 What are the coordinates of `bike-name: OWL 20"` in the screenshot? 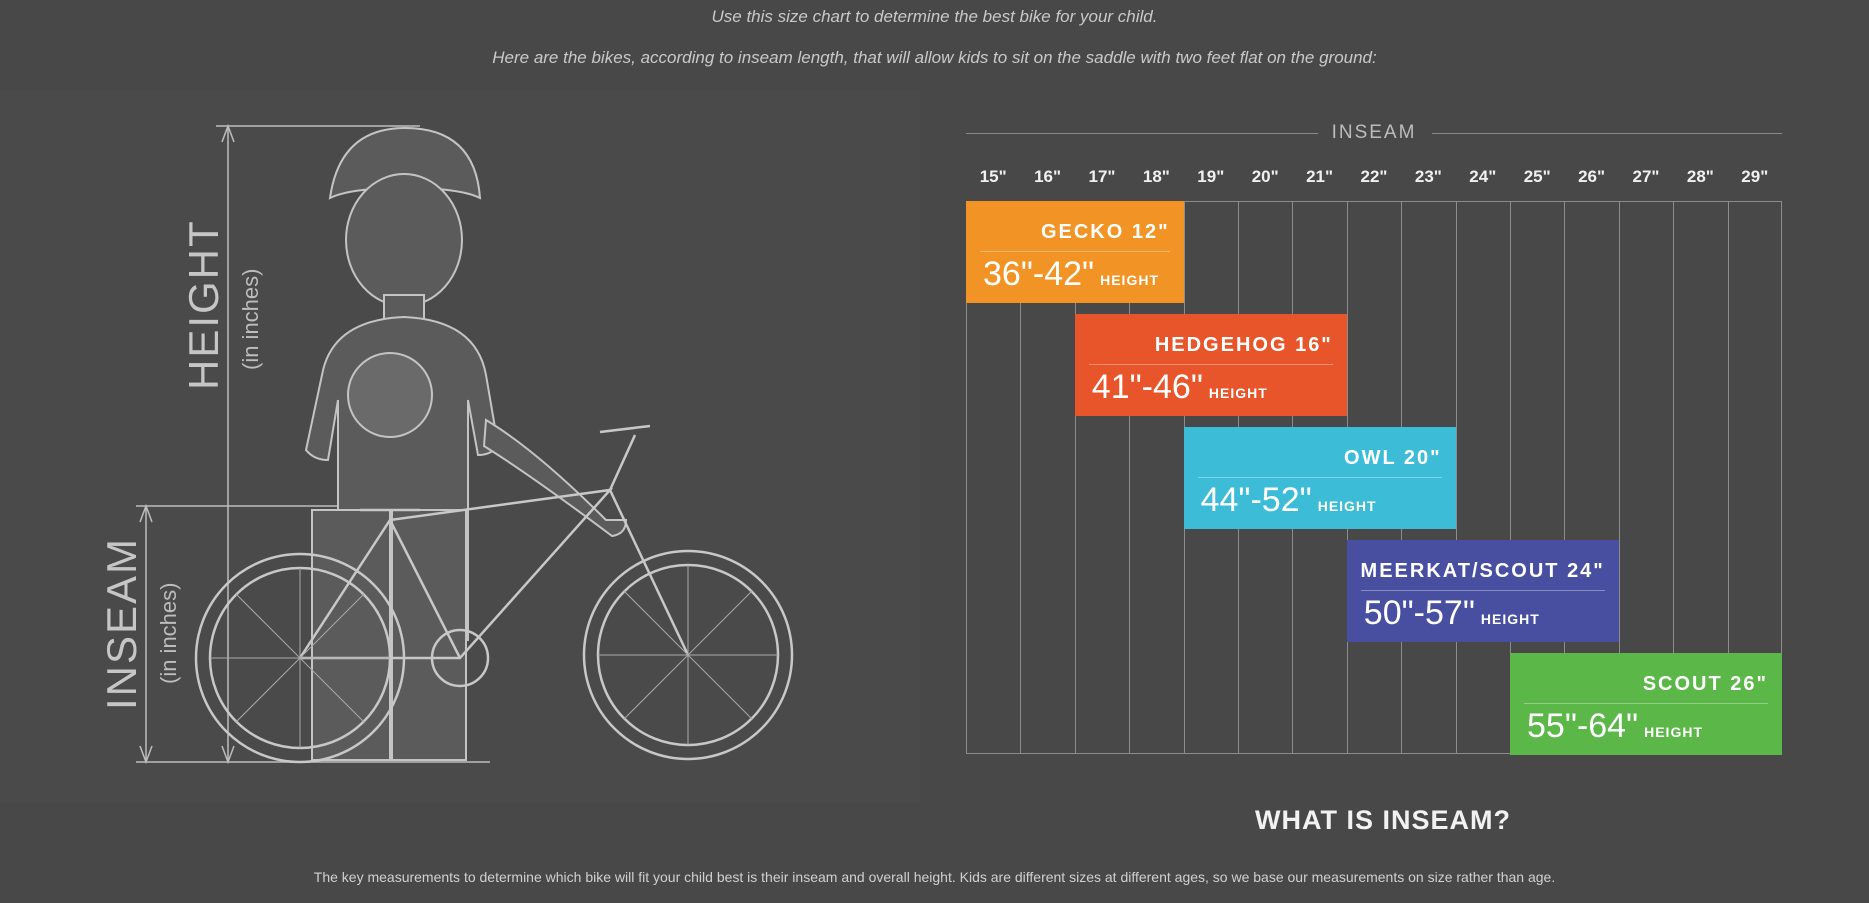 It's located at (1393, 458).